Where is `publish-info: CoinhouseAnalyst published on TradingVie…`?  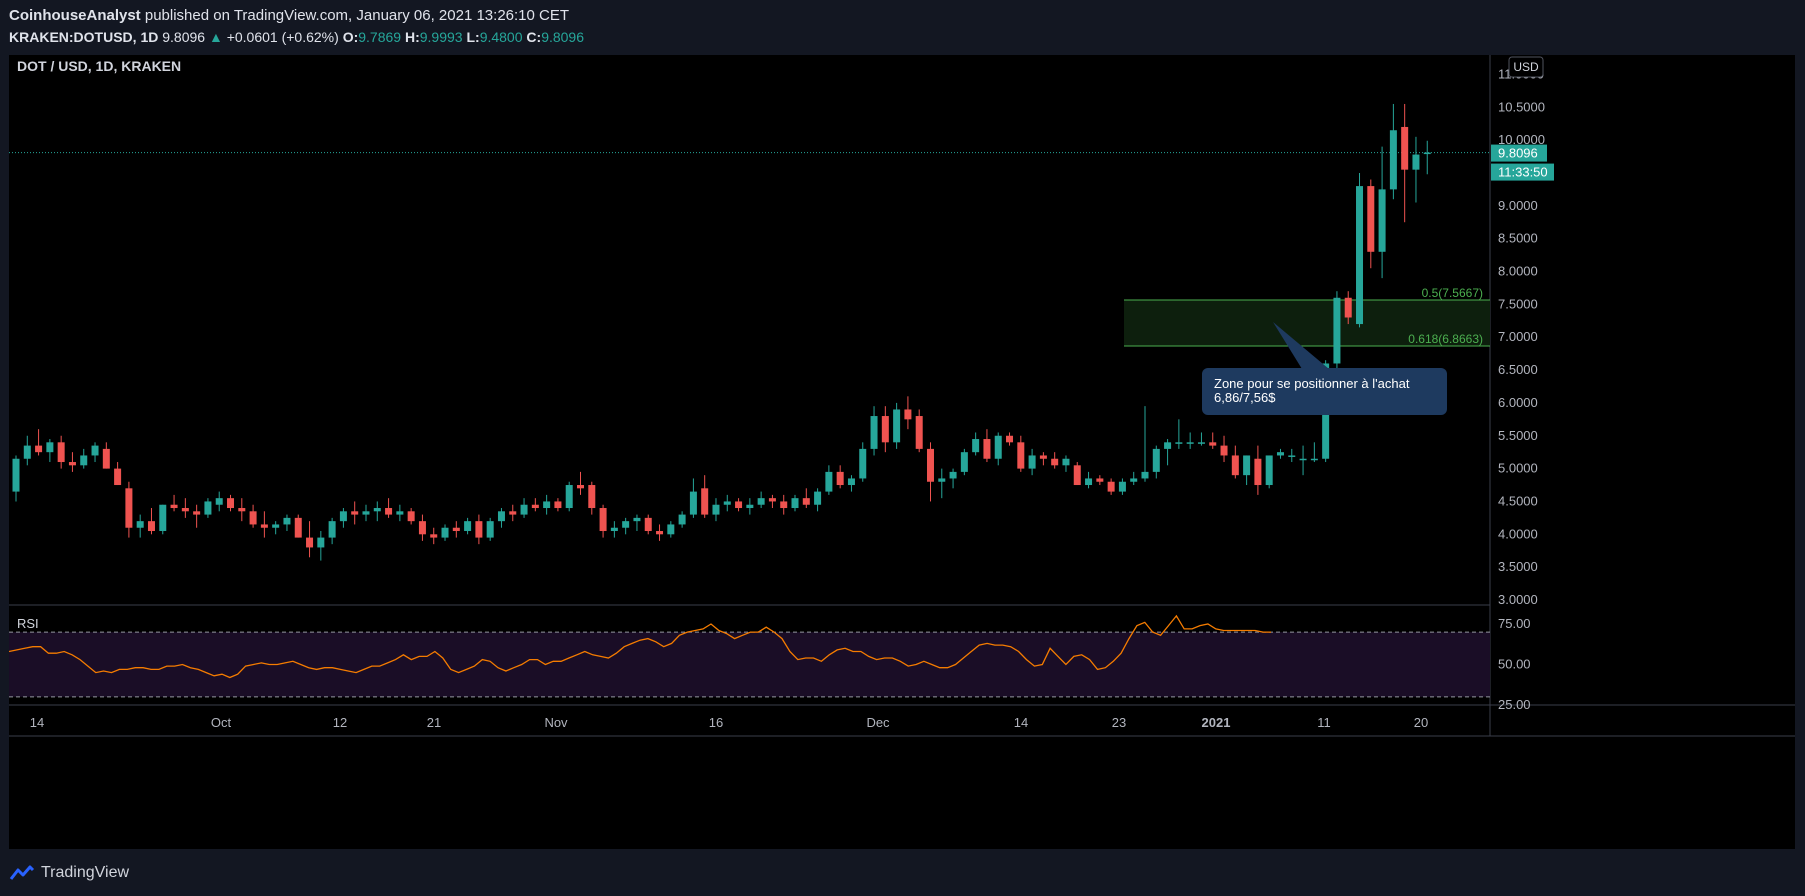 publish-info: CoinhouseAnalyst published on TradingVie… is located at coordinates (289, 15).